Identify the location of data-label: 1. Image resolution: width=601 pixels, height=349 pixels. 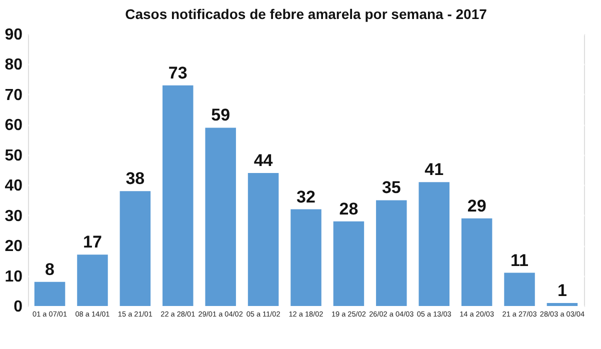
(562, 290).